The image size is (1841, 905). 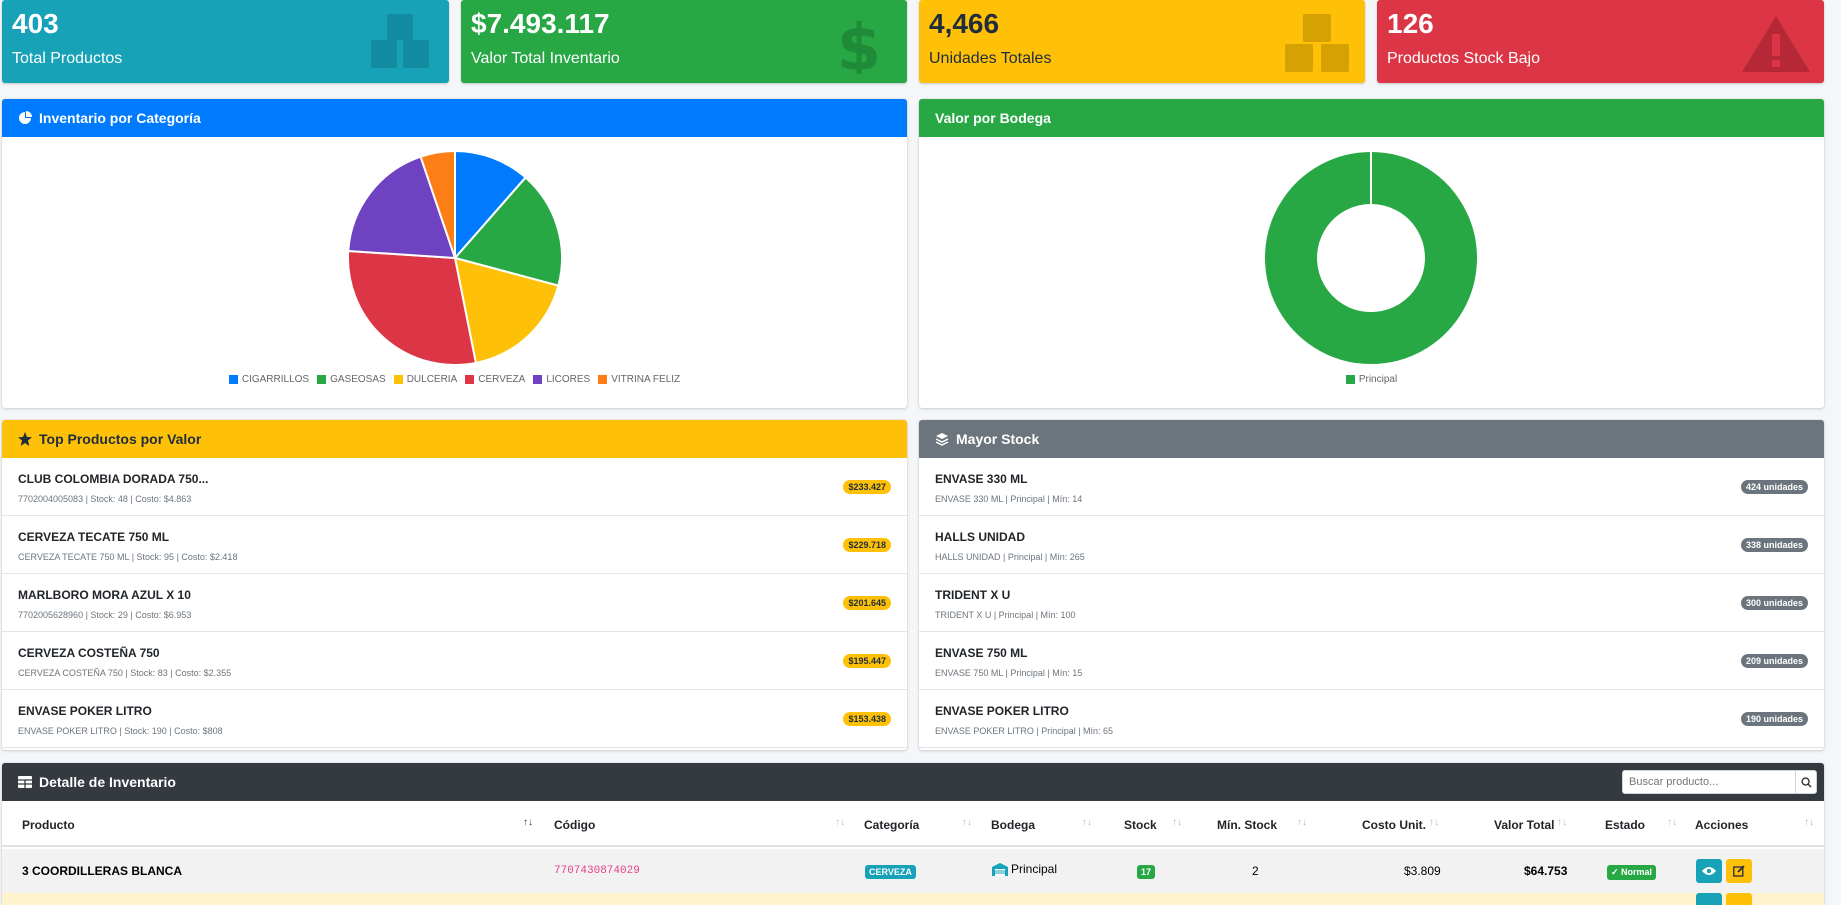 I want to click on warning-icon, so click(x=1776, y=44).